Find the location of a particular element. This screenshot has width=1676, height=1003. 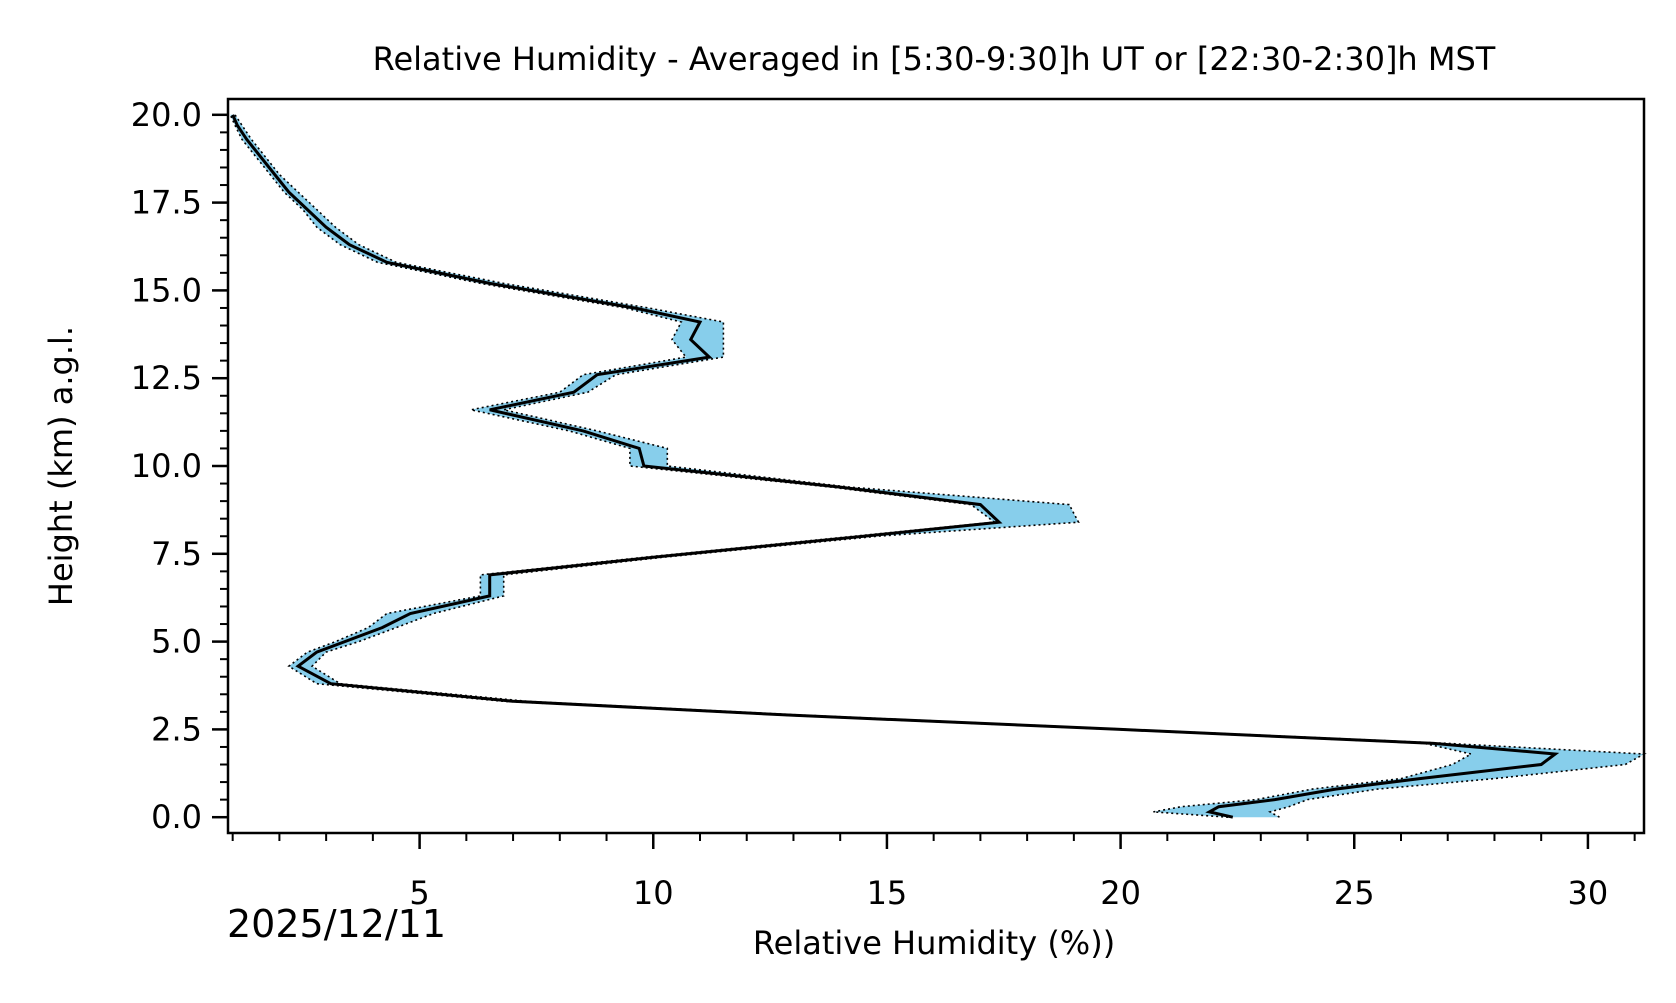

y-tick-label: 10.0 is located at coordinates (166, 466).